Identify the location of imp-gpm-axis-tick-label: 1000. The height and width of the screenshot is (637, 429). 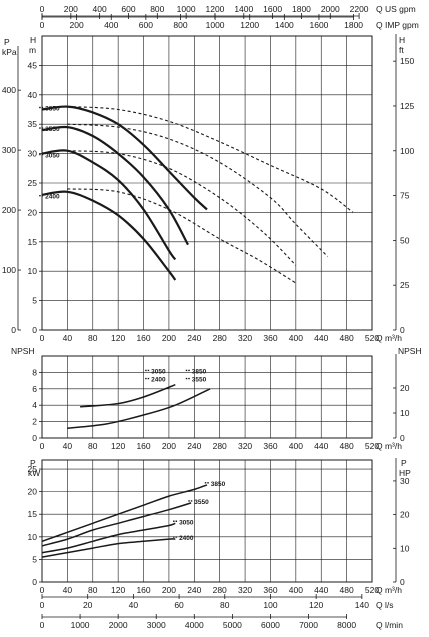
(215, 25).